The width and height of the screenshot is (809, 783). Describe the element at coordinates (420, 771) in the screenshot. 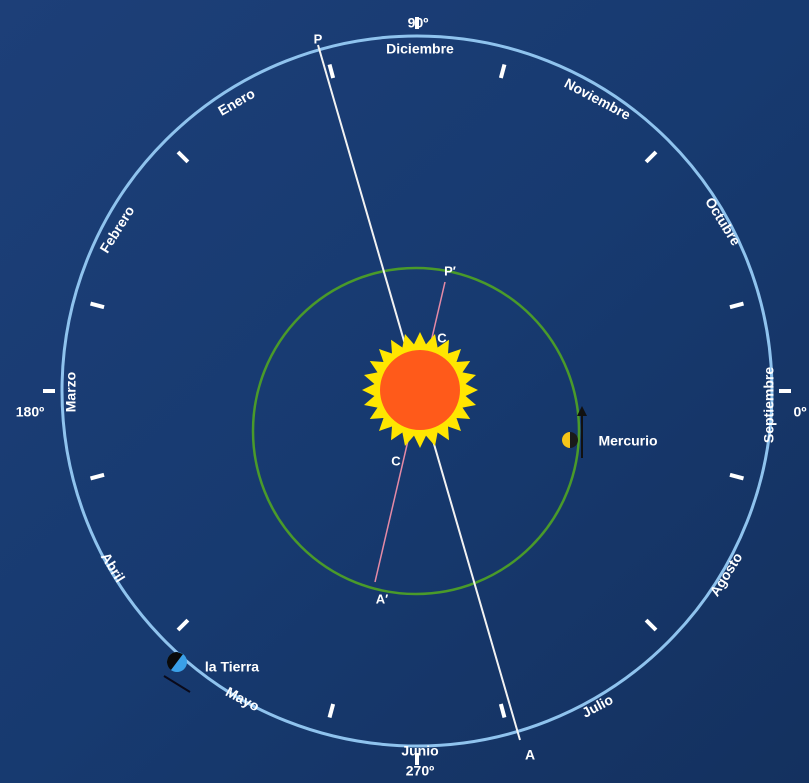

I see `degree-label: 270º` at that location.